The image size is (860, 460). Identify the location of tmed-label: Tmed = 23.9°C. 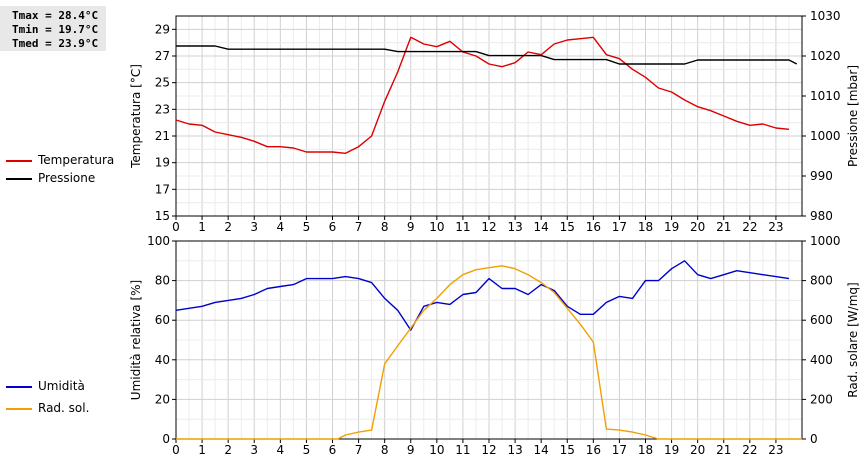
(55, 43).